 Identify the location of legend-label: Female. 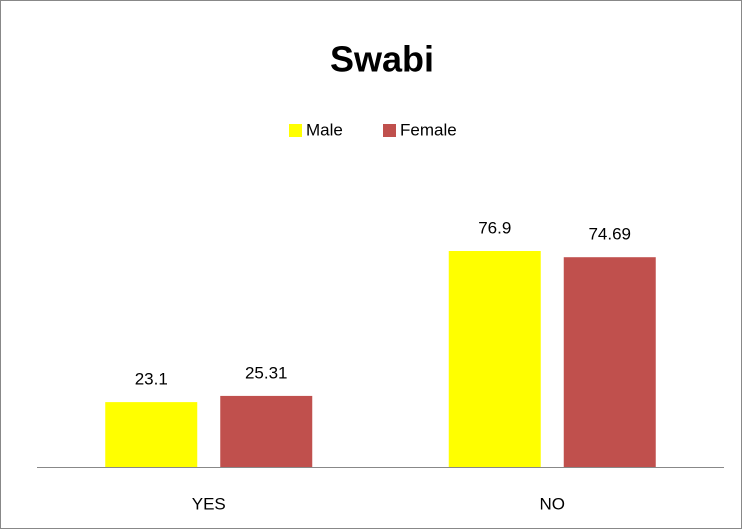
(428, 129).